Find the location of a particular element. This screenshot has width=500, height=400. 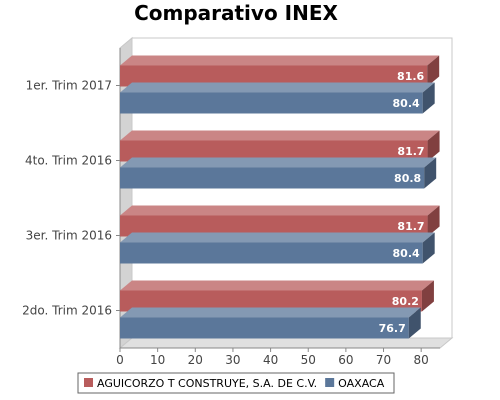

category-label: 1er. Trim 2017 is located at coordinates (69, 86).